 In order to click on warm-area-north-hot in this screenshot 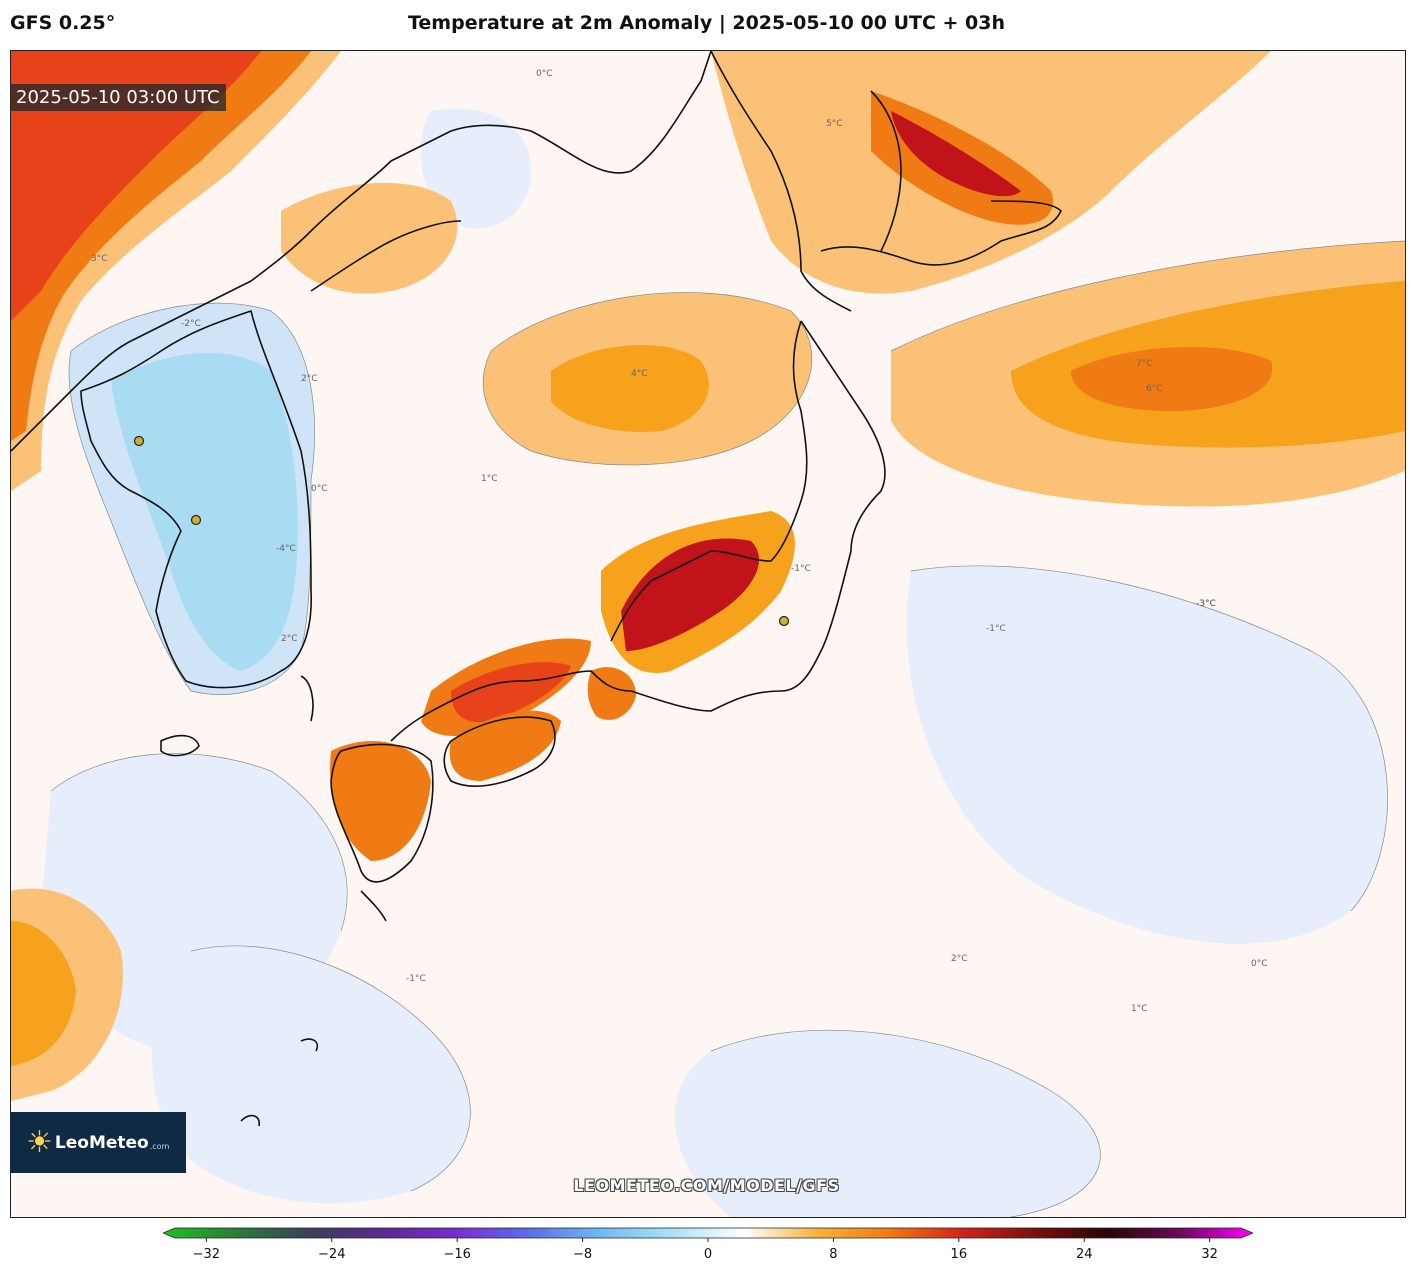, I will do `click(956, 154)`.